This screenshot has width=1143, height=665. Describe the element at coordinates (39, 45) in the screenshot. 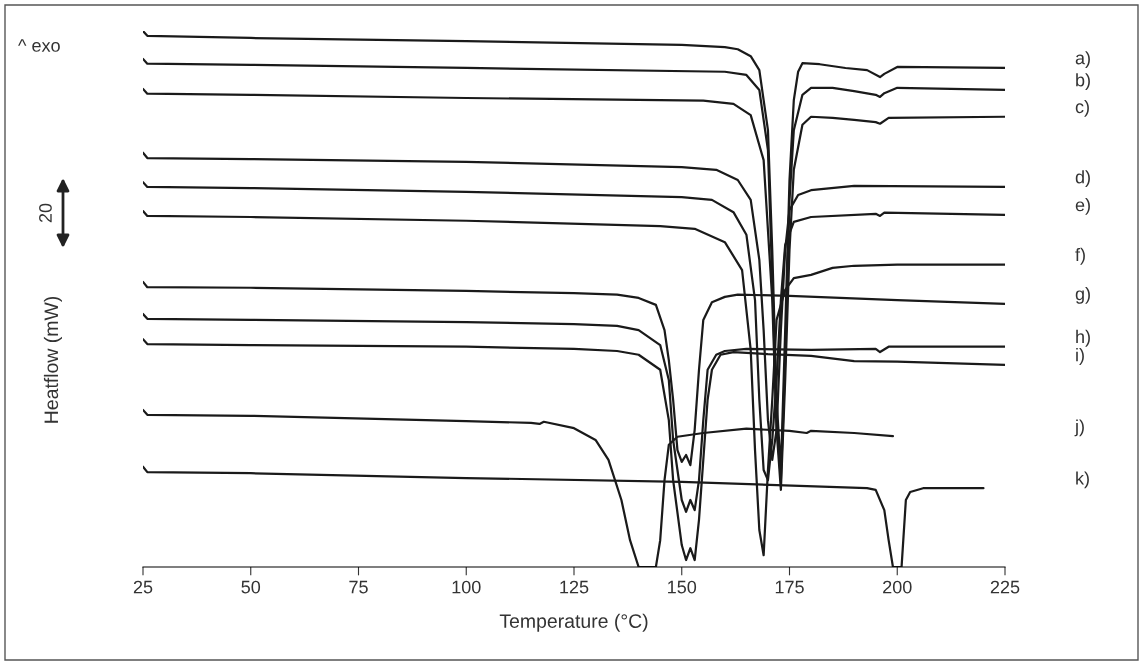

I see `text: ^ exo` at that location.